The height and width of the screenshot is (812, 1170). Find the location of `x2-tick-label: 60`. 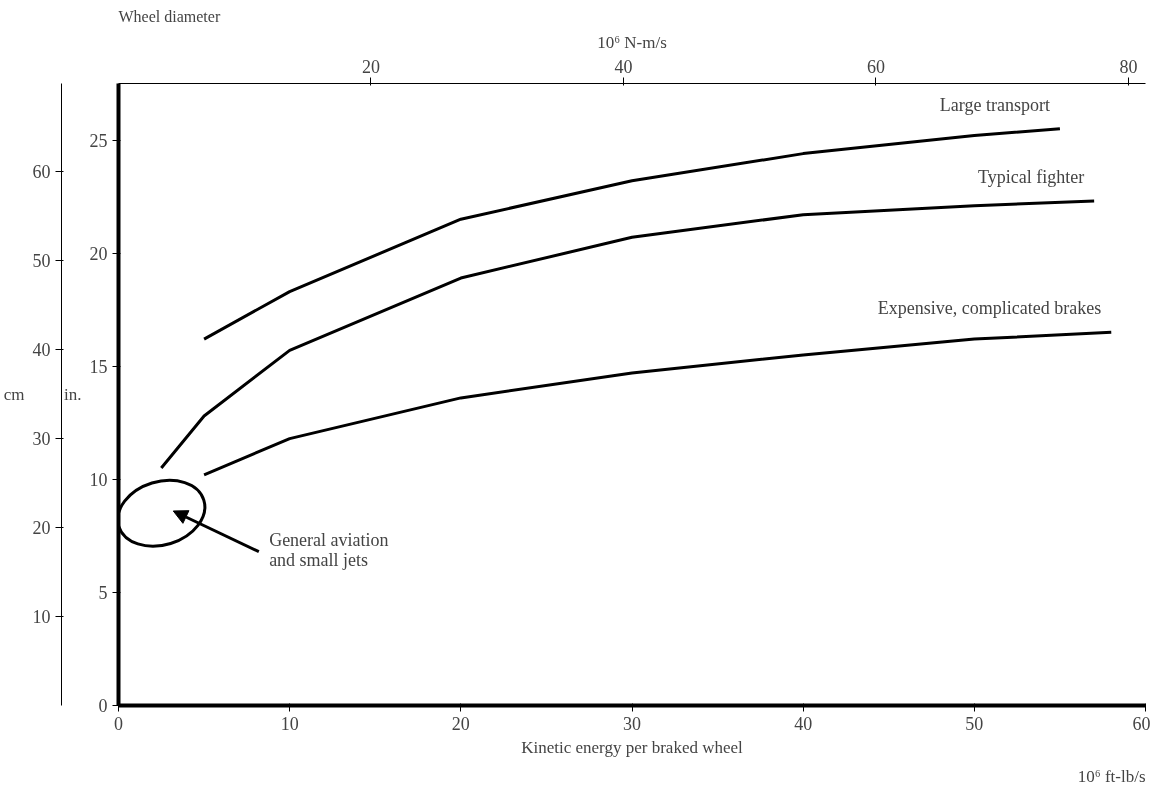

x2-tick-label: 60 is located at coordinates (875, 66).